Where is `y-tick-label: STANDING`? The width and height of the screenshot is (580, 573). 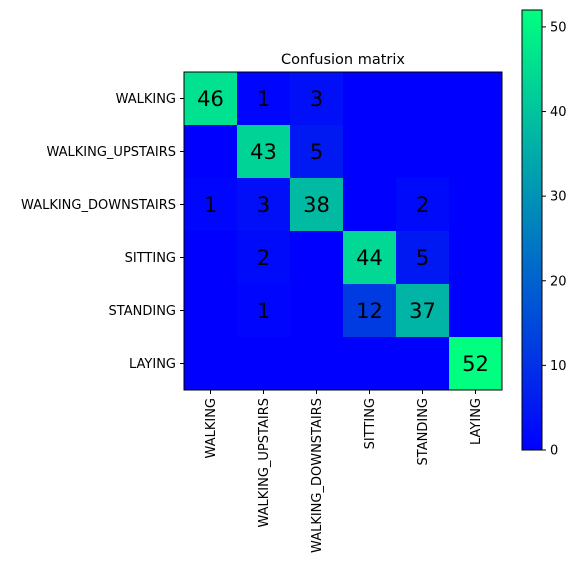 y-tick-label: STANDING is located at coordinates (142, 311).